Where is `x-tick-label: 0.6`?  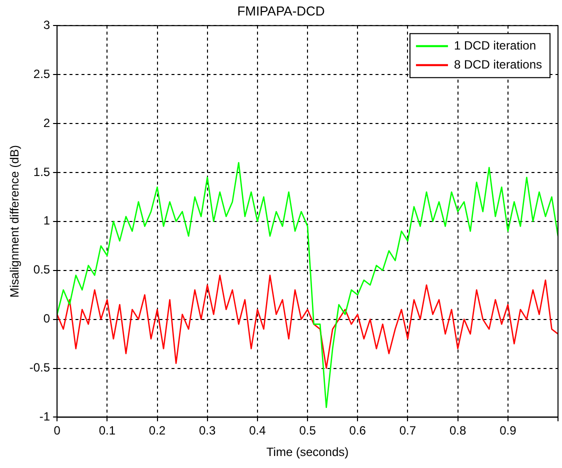 x-tick-label: 0.6 is located at coordinates (357, 431).